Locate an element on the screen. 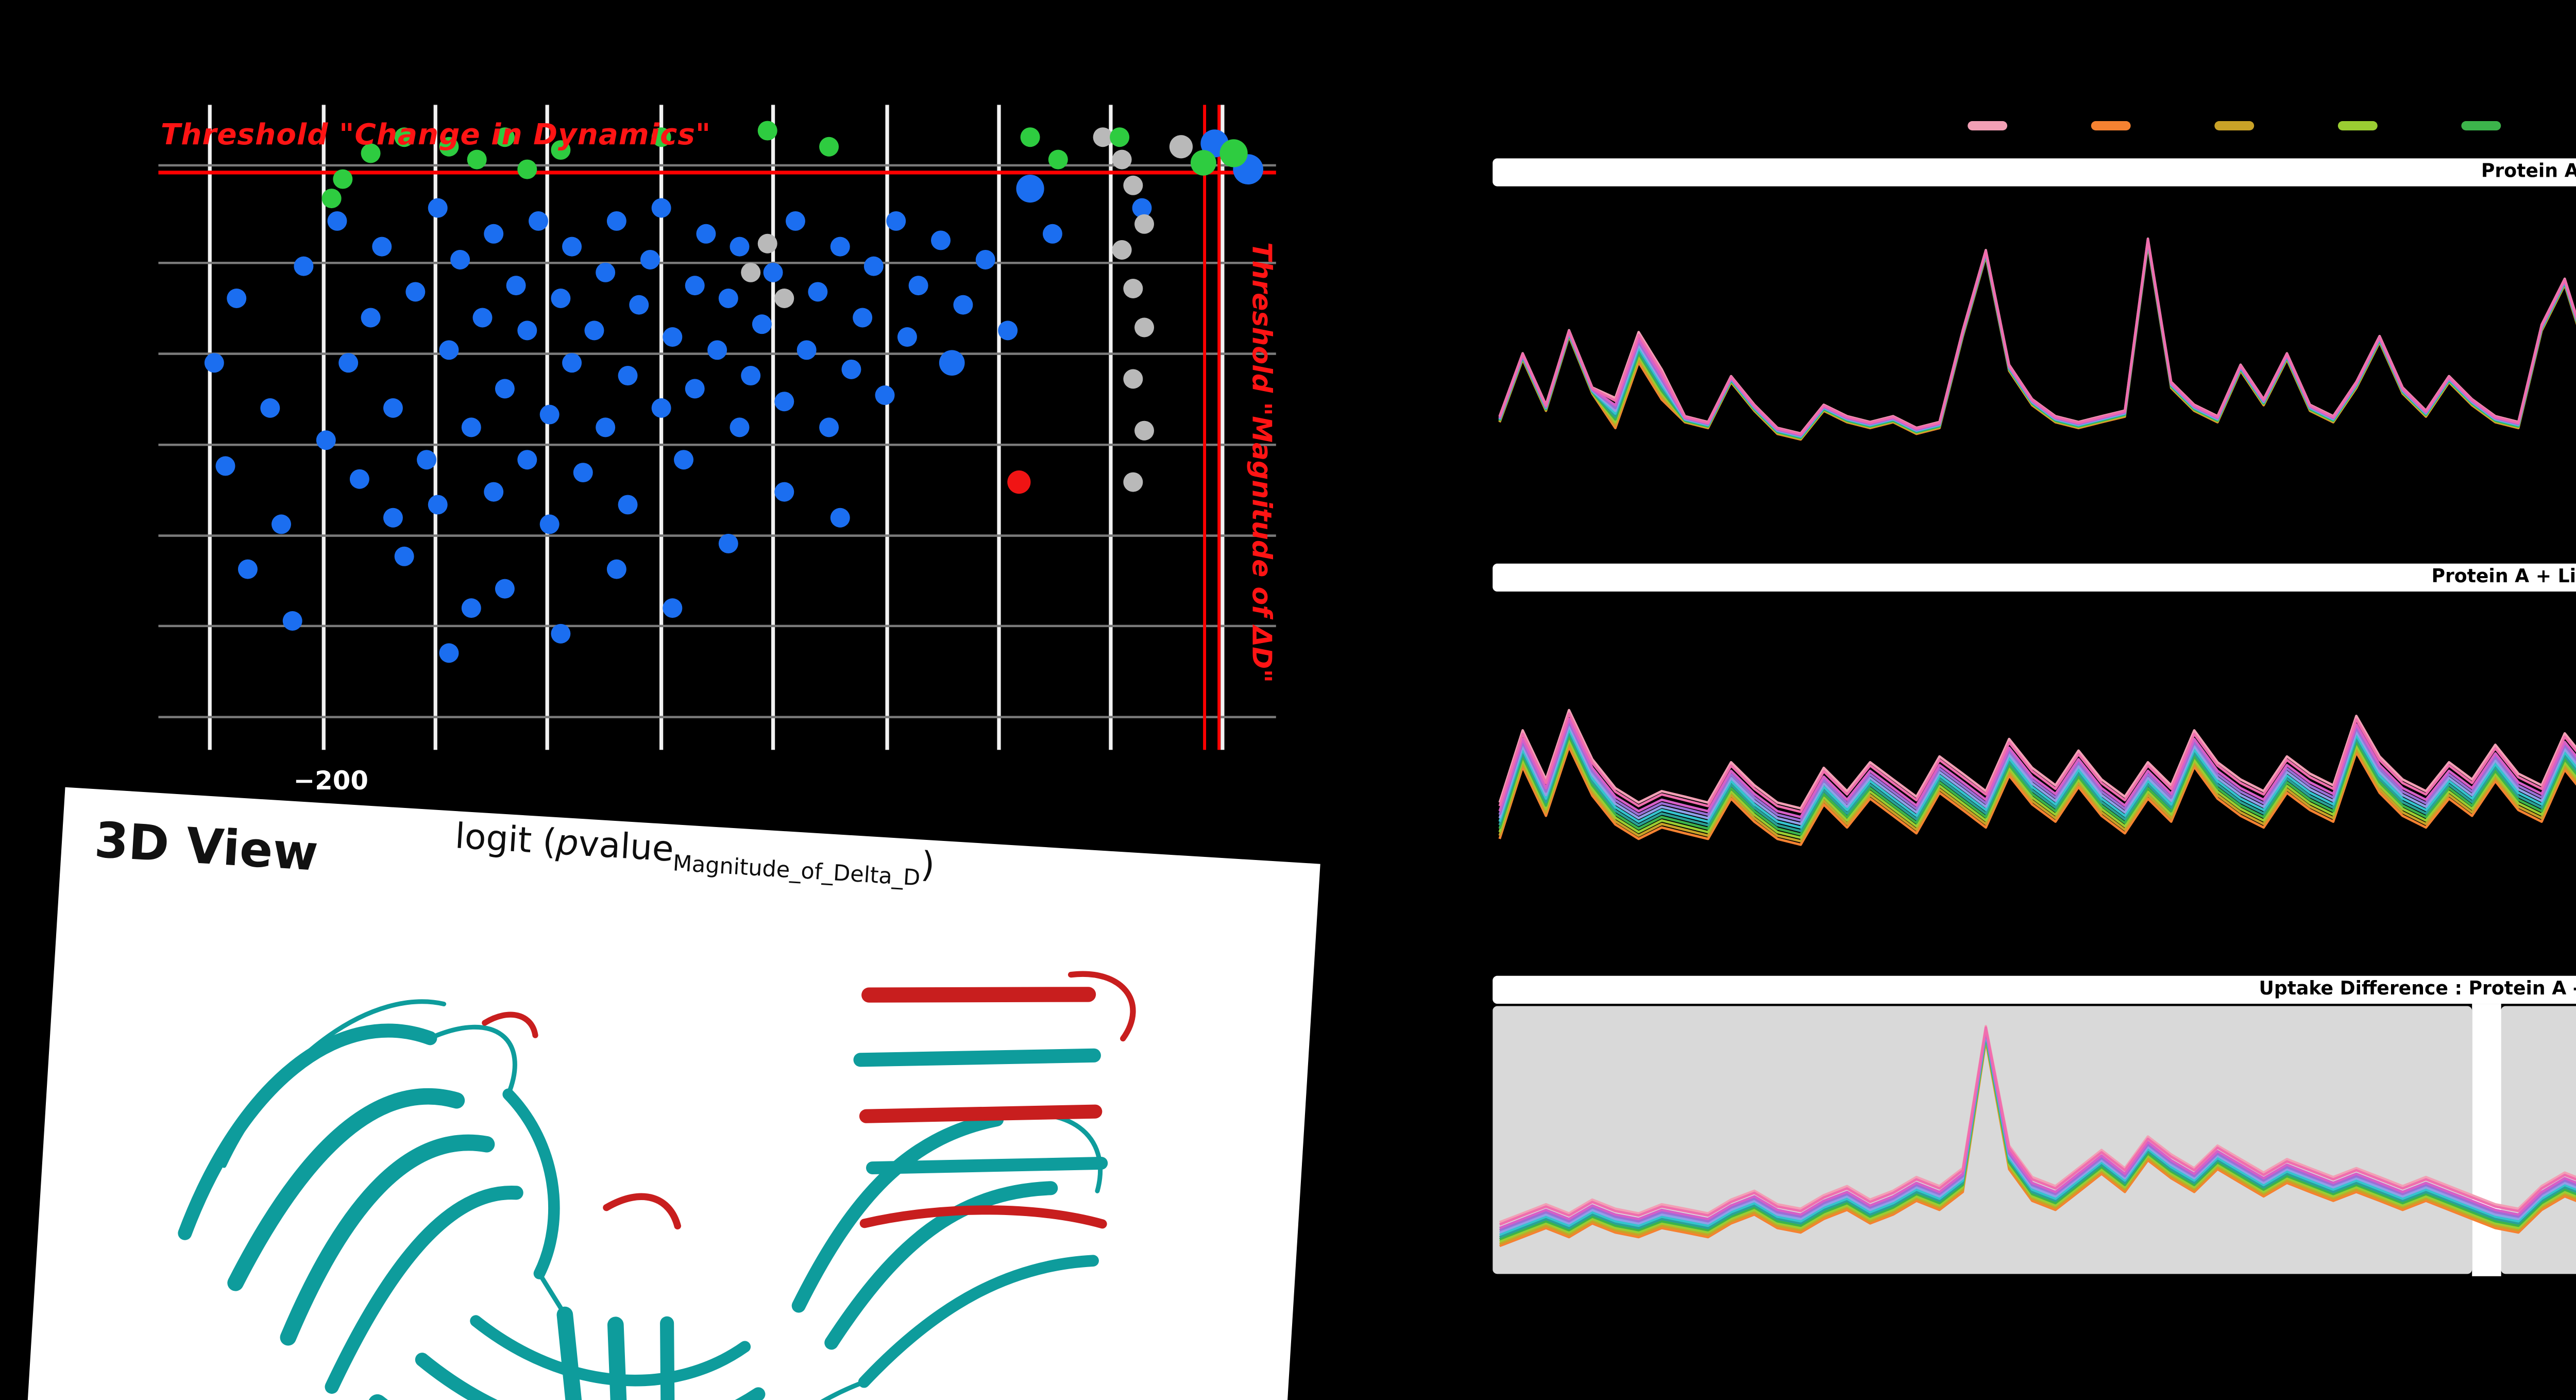 The height and width of the screenshot is (1400, 2576). uptake-chart-difference is located at coordinates (2034, 1140).